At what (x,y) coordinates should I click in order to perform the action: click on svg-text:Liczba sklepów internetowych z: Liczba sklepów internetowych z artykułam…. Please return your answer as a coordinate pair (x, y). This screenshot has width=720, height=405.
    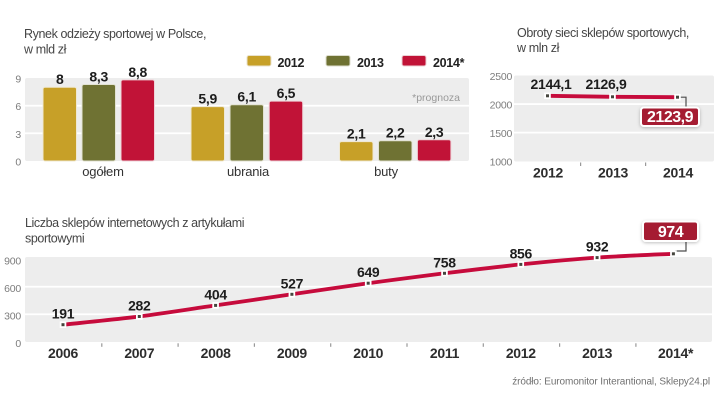
    Looking at the image, I should click on (134, 223).